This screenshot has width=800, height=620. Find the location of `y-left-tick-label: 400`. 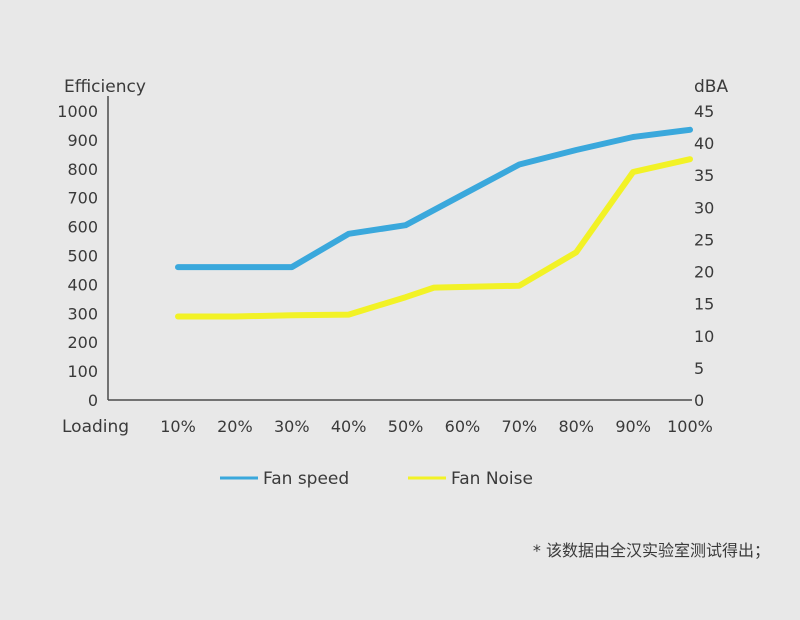

y-left-tick-label: 400 is located at coordinates (82, 284).